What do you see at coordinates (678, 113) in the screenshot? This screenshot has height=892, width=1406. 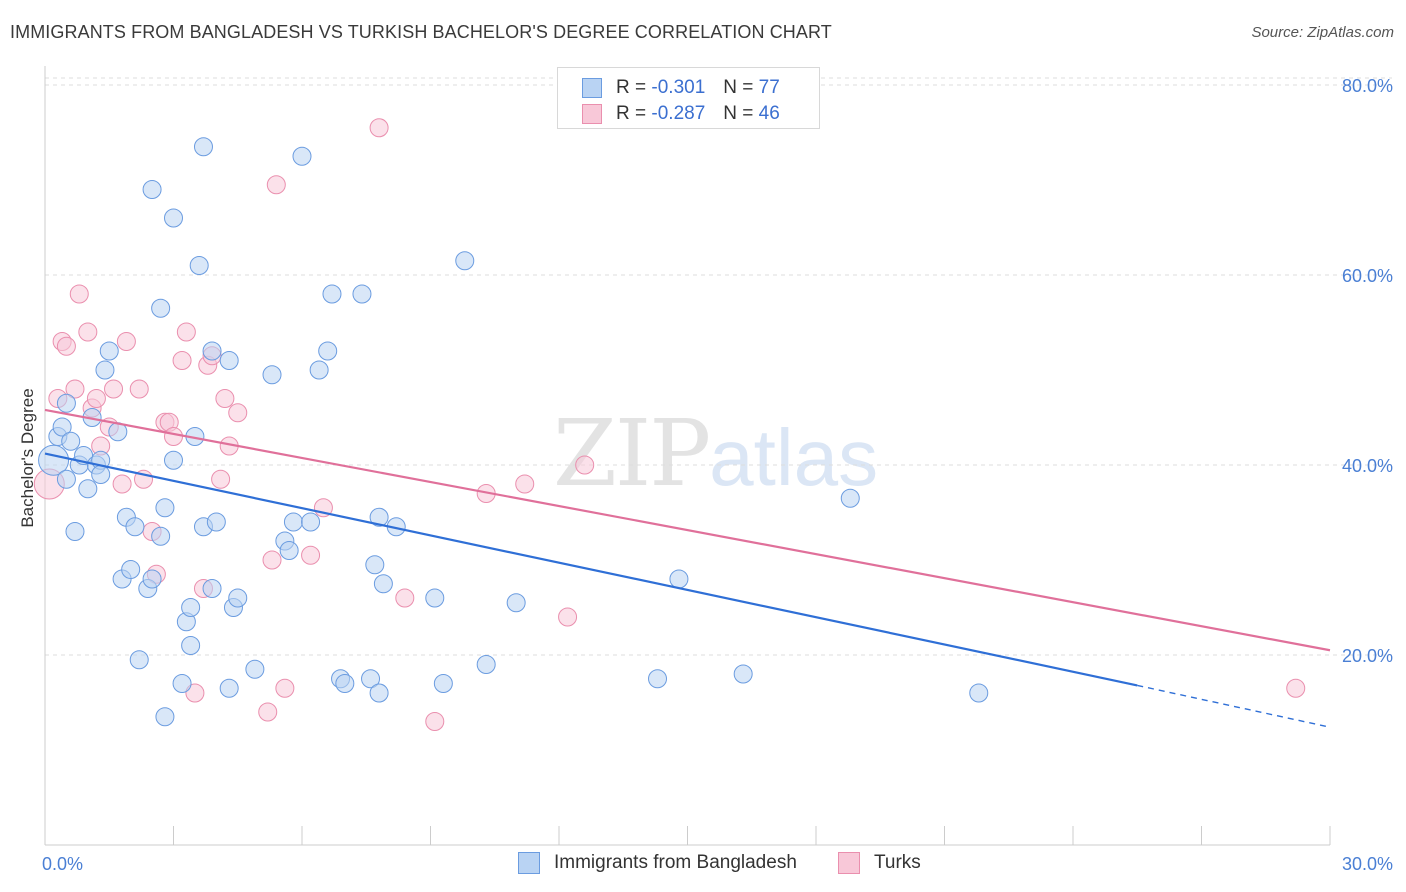 I see `r-value: -0.287` at bounding box center [678, 113].